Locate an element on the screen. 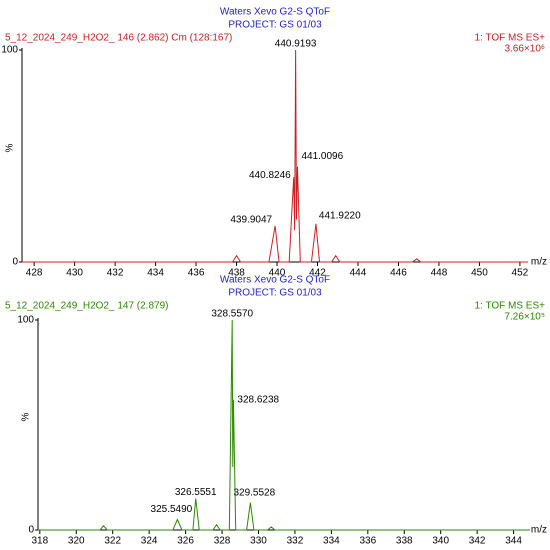  x-tick-label: 428 is located at coordinates (34, 273).